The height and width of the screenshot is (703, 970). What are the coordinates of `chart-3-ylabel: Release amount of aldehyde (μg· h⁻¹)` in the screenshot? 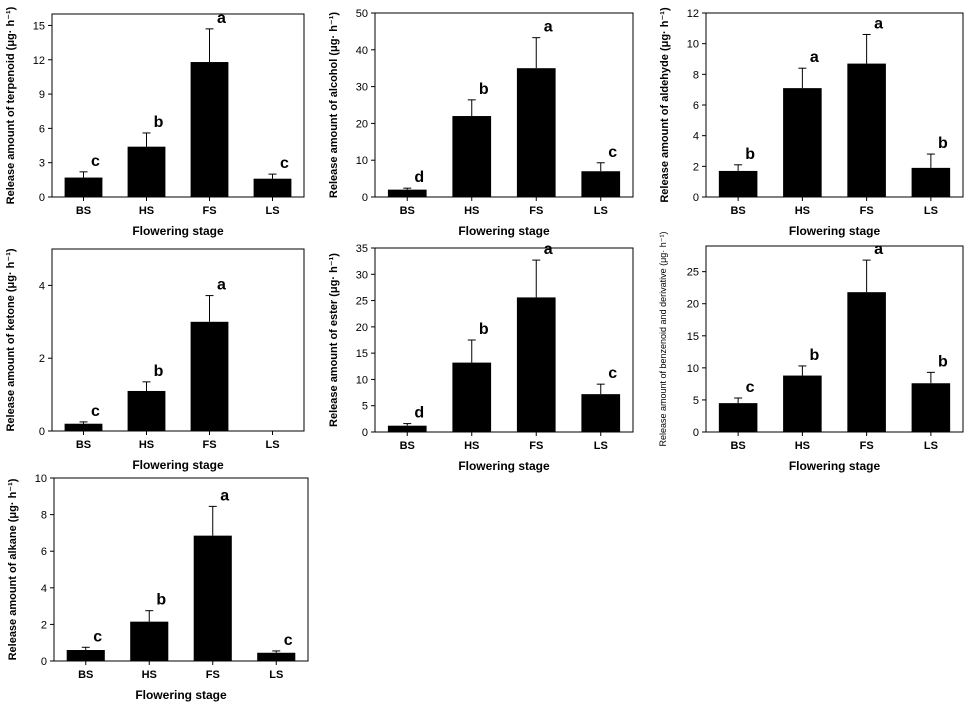 It's located at (665, 105).